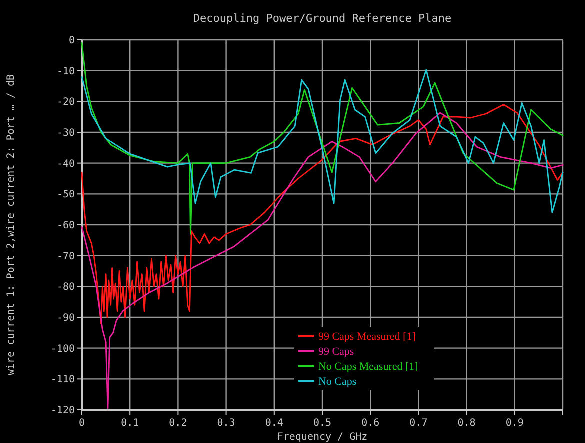 This screenshot has height=443, width=585. What do you see at coordinates (65, 195) in the screenshot?
I see `y-tick-label: -50` at bounding box center [65, 195].